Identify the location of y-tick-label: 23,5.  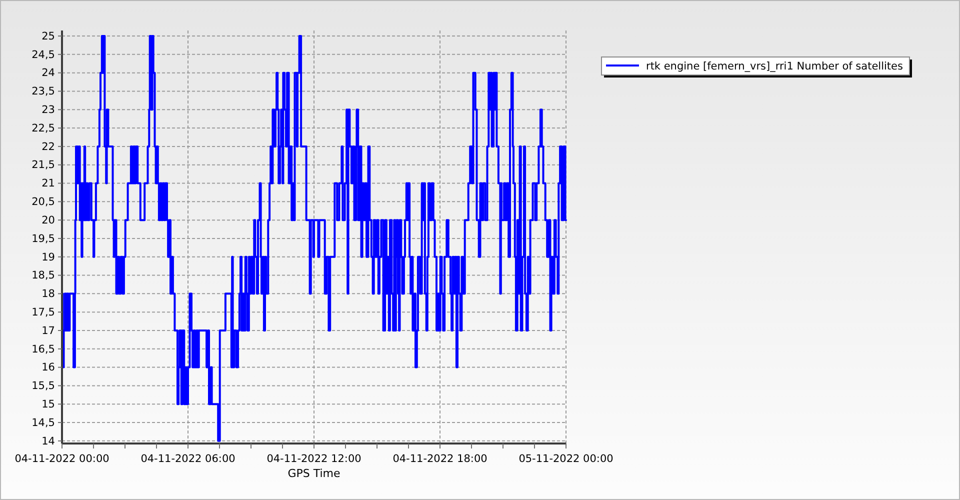
(43, 92).